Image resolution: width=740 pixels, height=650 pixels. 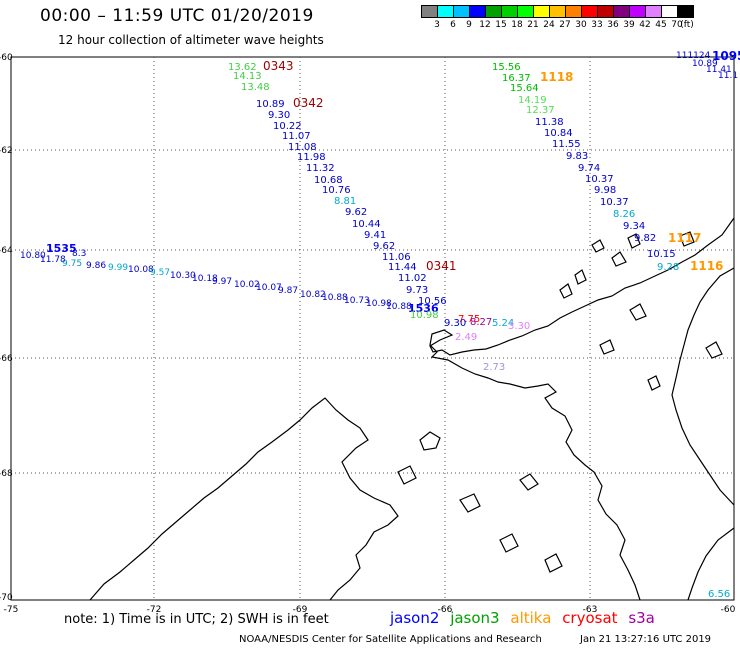 I want to click on color-legend: 3 6 9 12 15 18 21 24 27 30 33 36 39 42 45 70 (ft), so click(x=557, y=18).